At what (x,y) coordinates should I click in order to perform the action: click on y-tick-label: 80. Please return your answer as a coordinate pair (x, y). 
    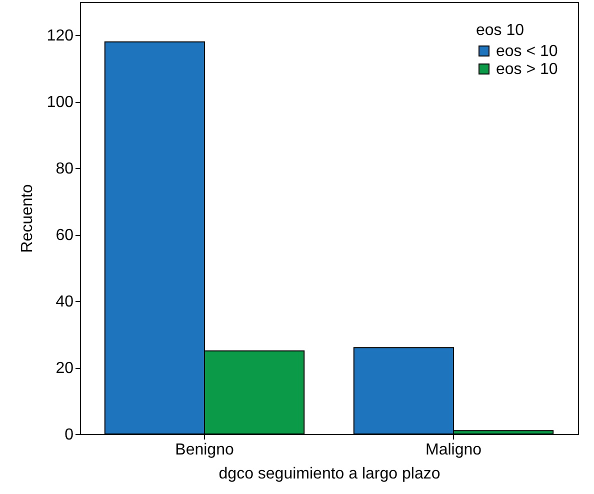
    Looking at the image, I should click on (65, 169).